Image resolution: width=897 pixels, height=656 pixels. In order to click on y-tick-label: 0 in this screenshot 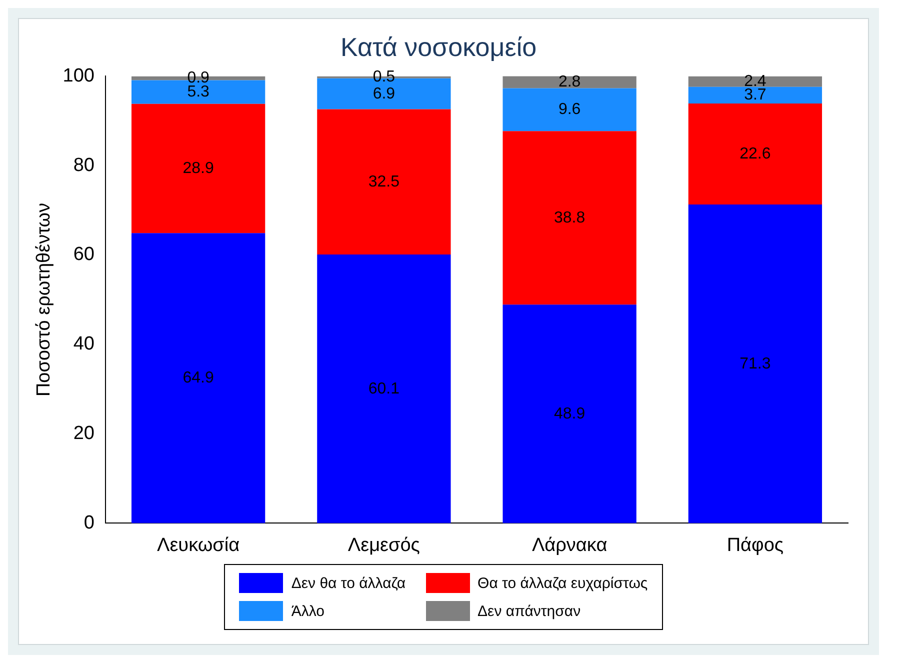, I will do `click(89, 523)`.